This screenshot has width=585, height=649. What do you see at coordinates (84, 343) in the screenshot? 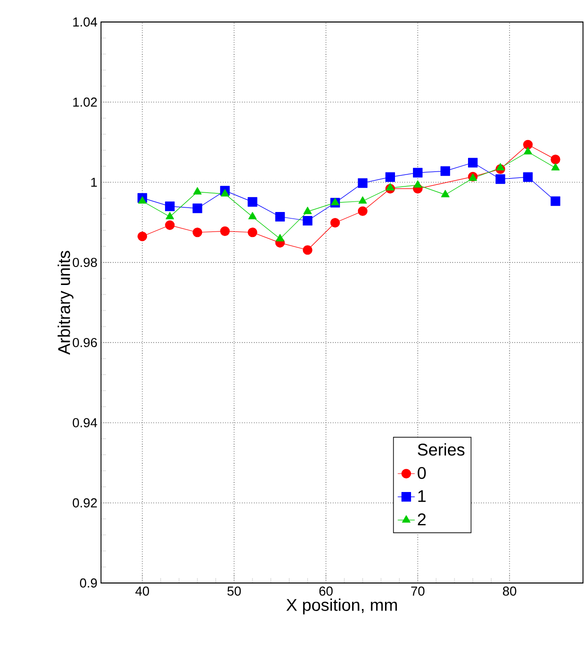
I see `y-tick-label: 0.96` at bounding box center [84, 343].